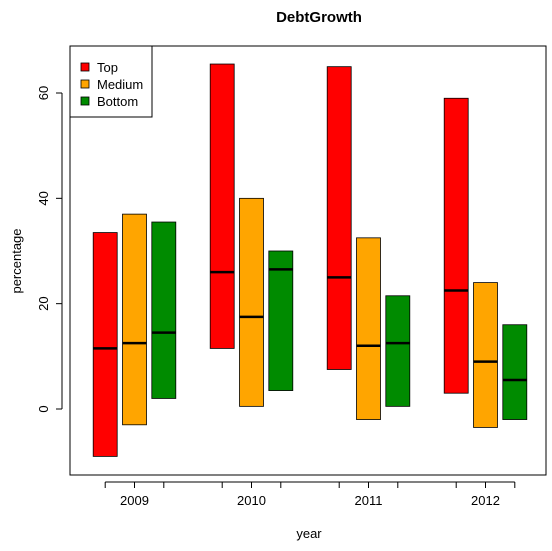 The image size is (552, 551). Describe the element at coordinates (222, 206) in the screenshot. I see `bar-top-2010` at that location.